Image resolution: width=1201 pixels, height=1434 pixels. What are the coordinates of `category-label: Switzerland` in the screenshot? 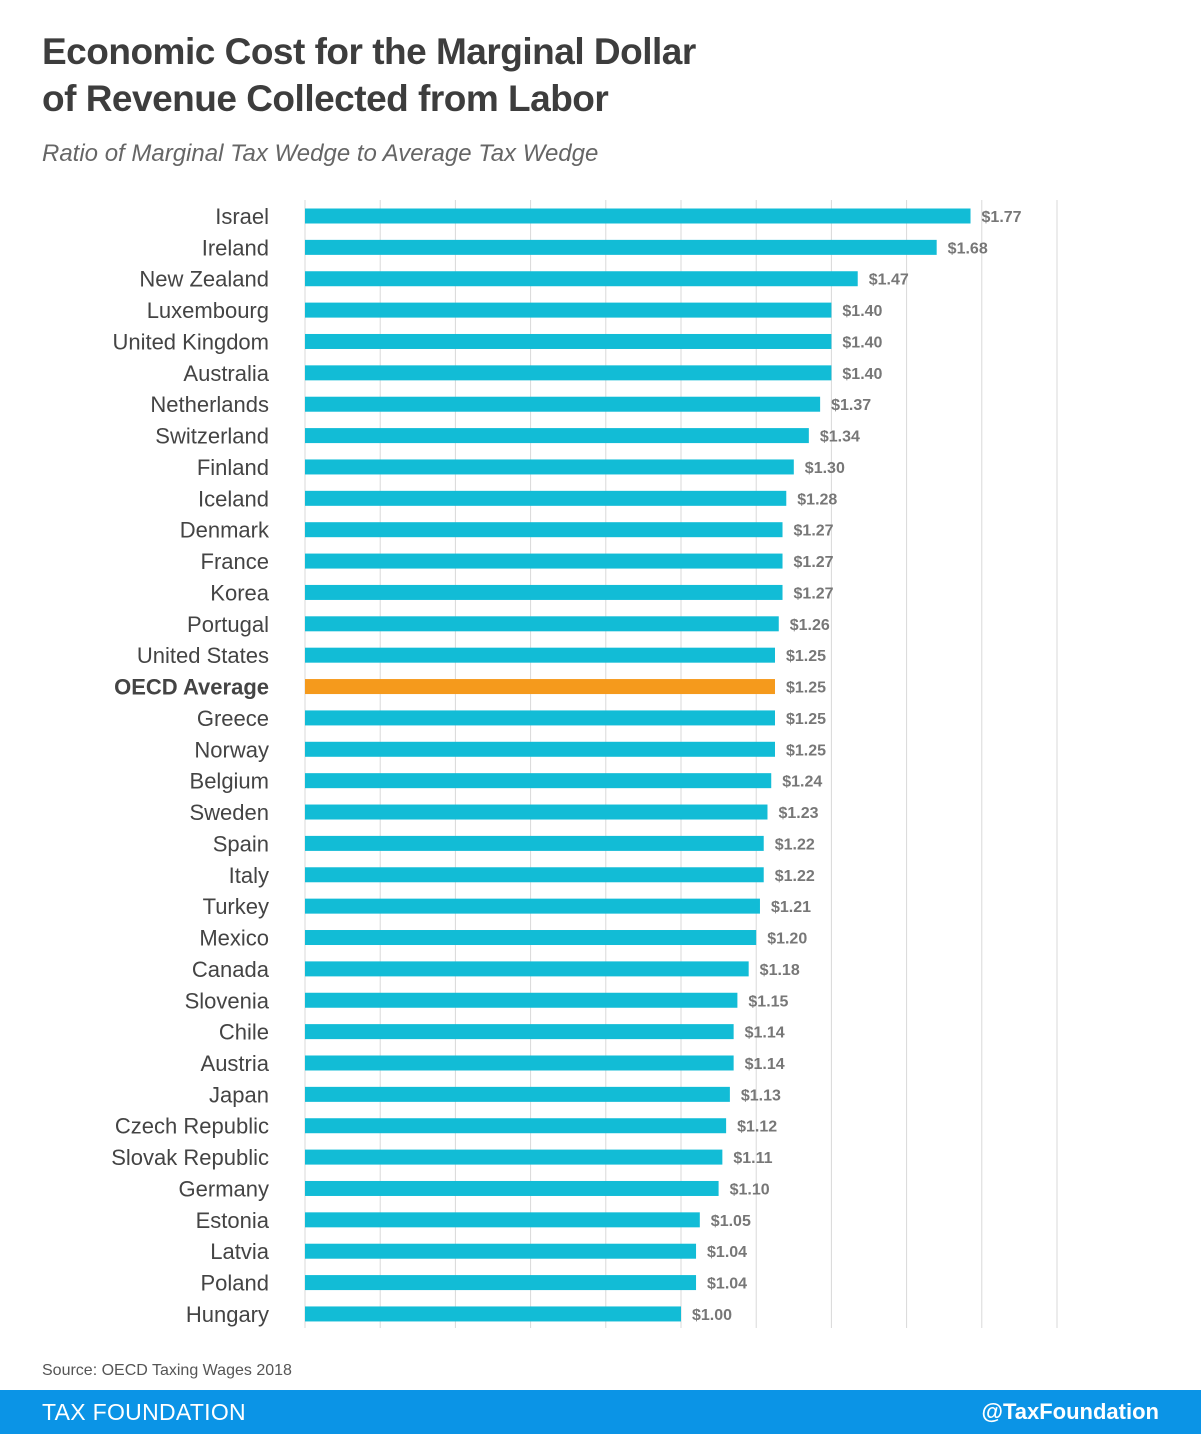 It's located at (212, 436).